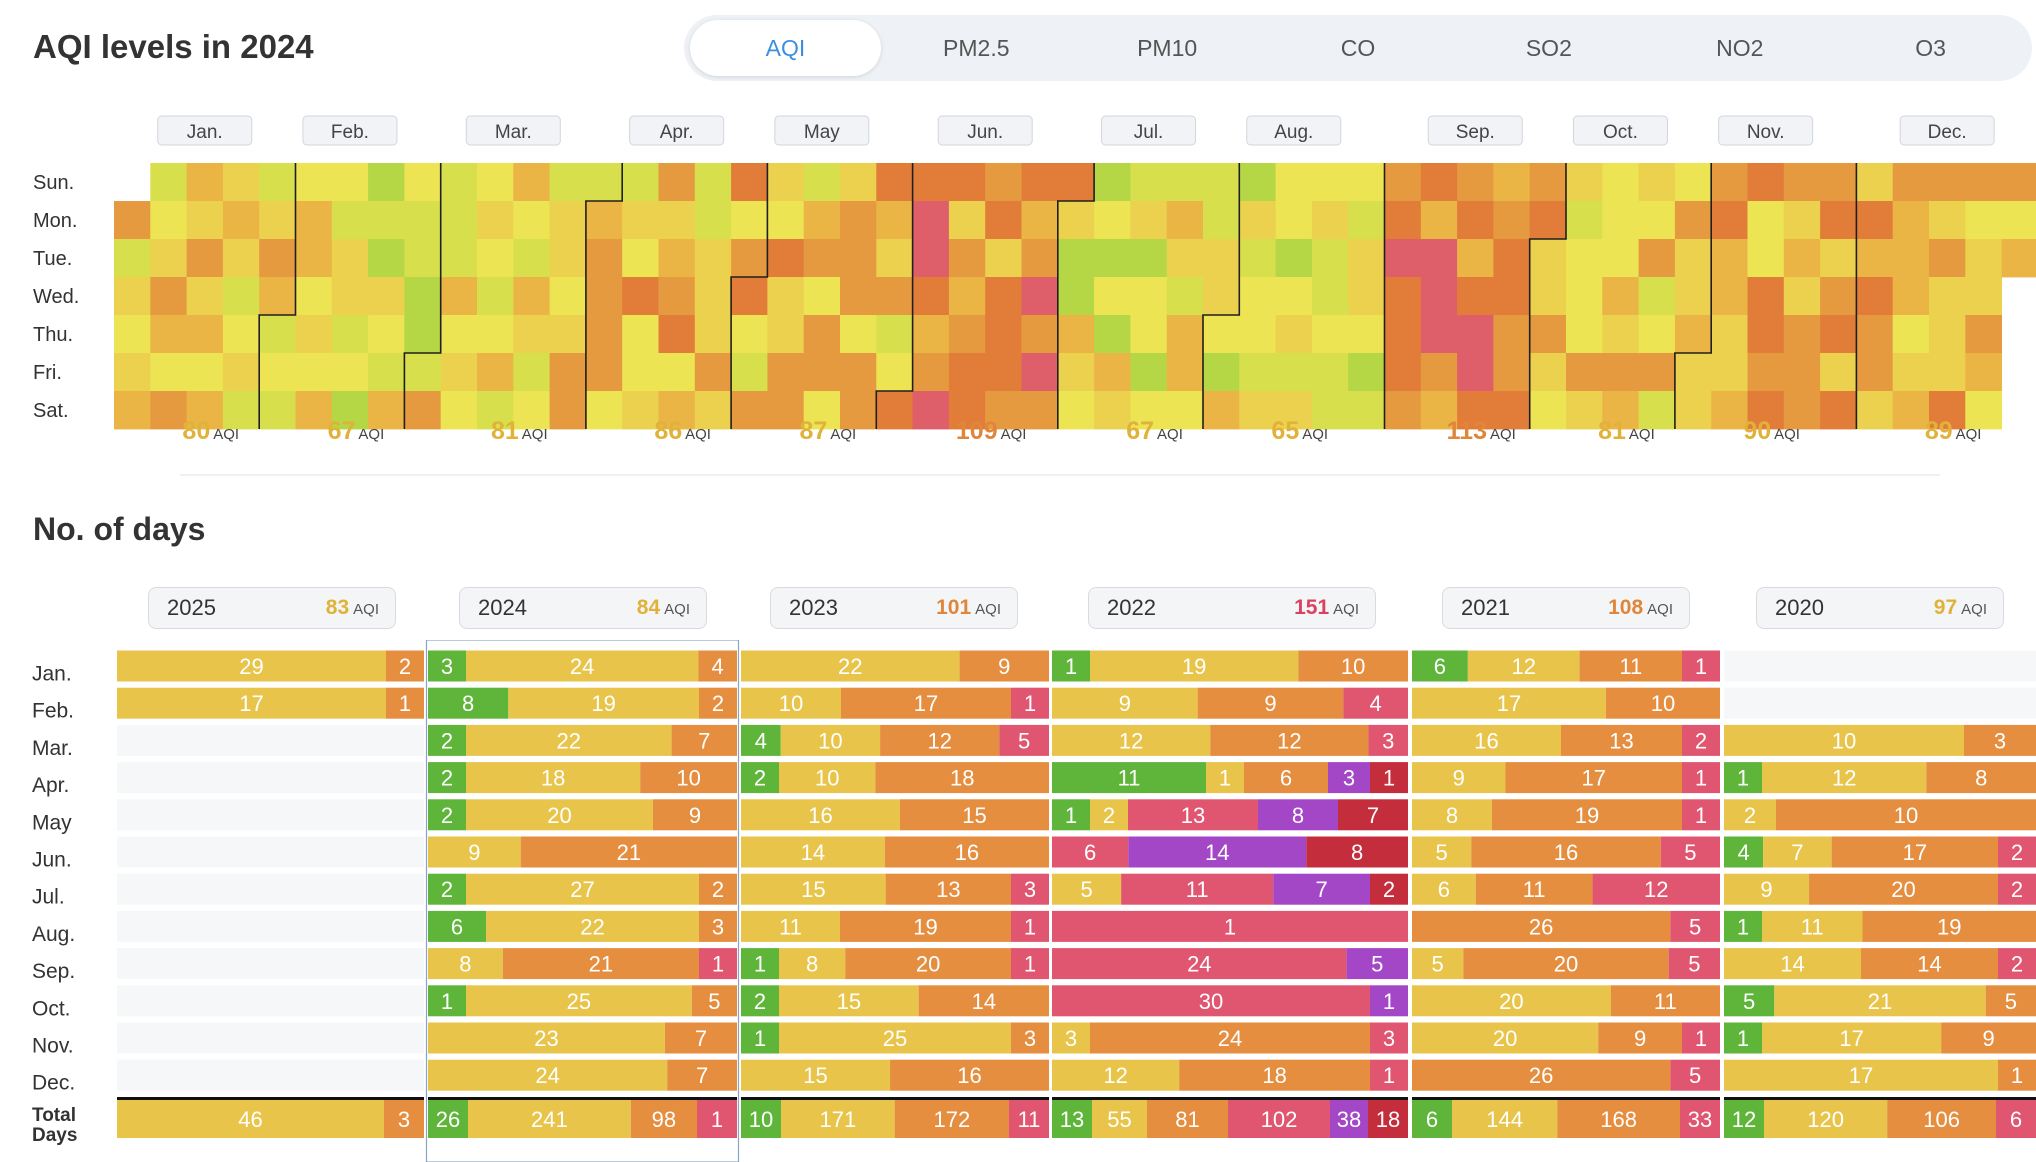  I want to click on year-card-2024: 2024 84 AQI, so click(583, 608).